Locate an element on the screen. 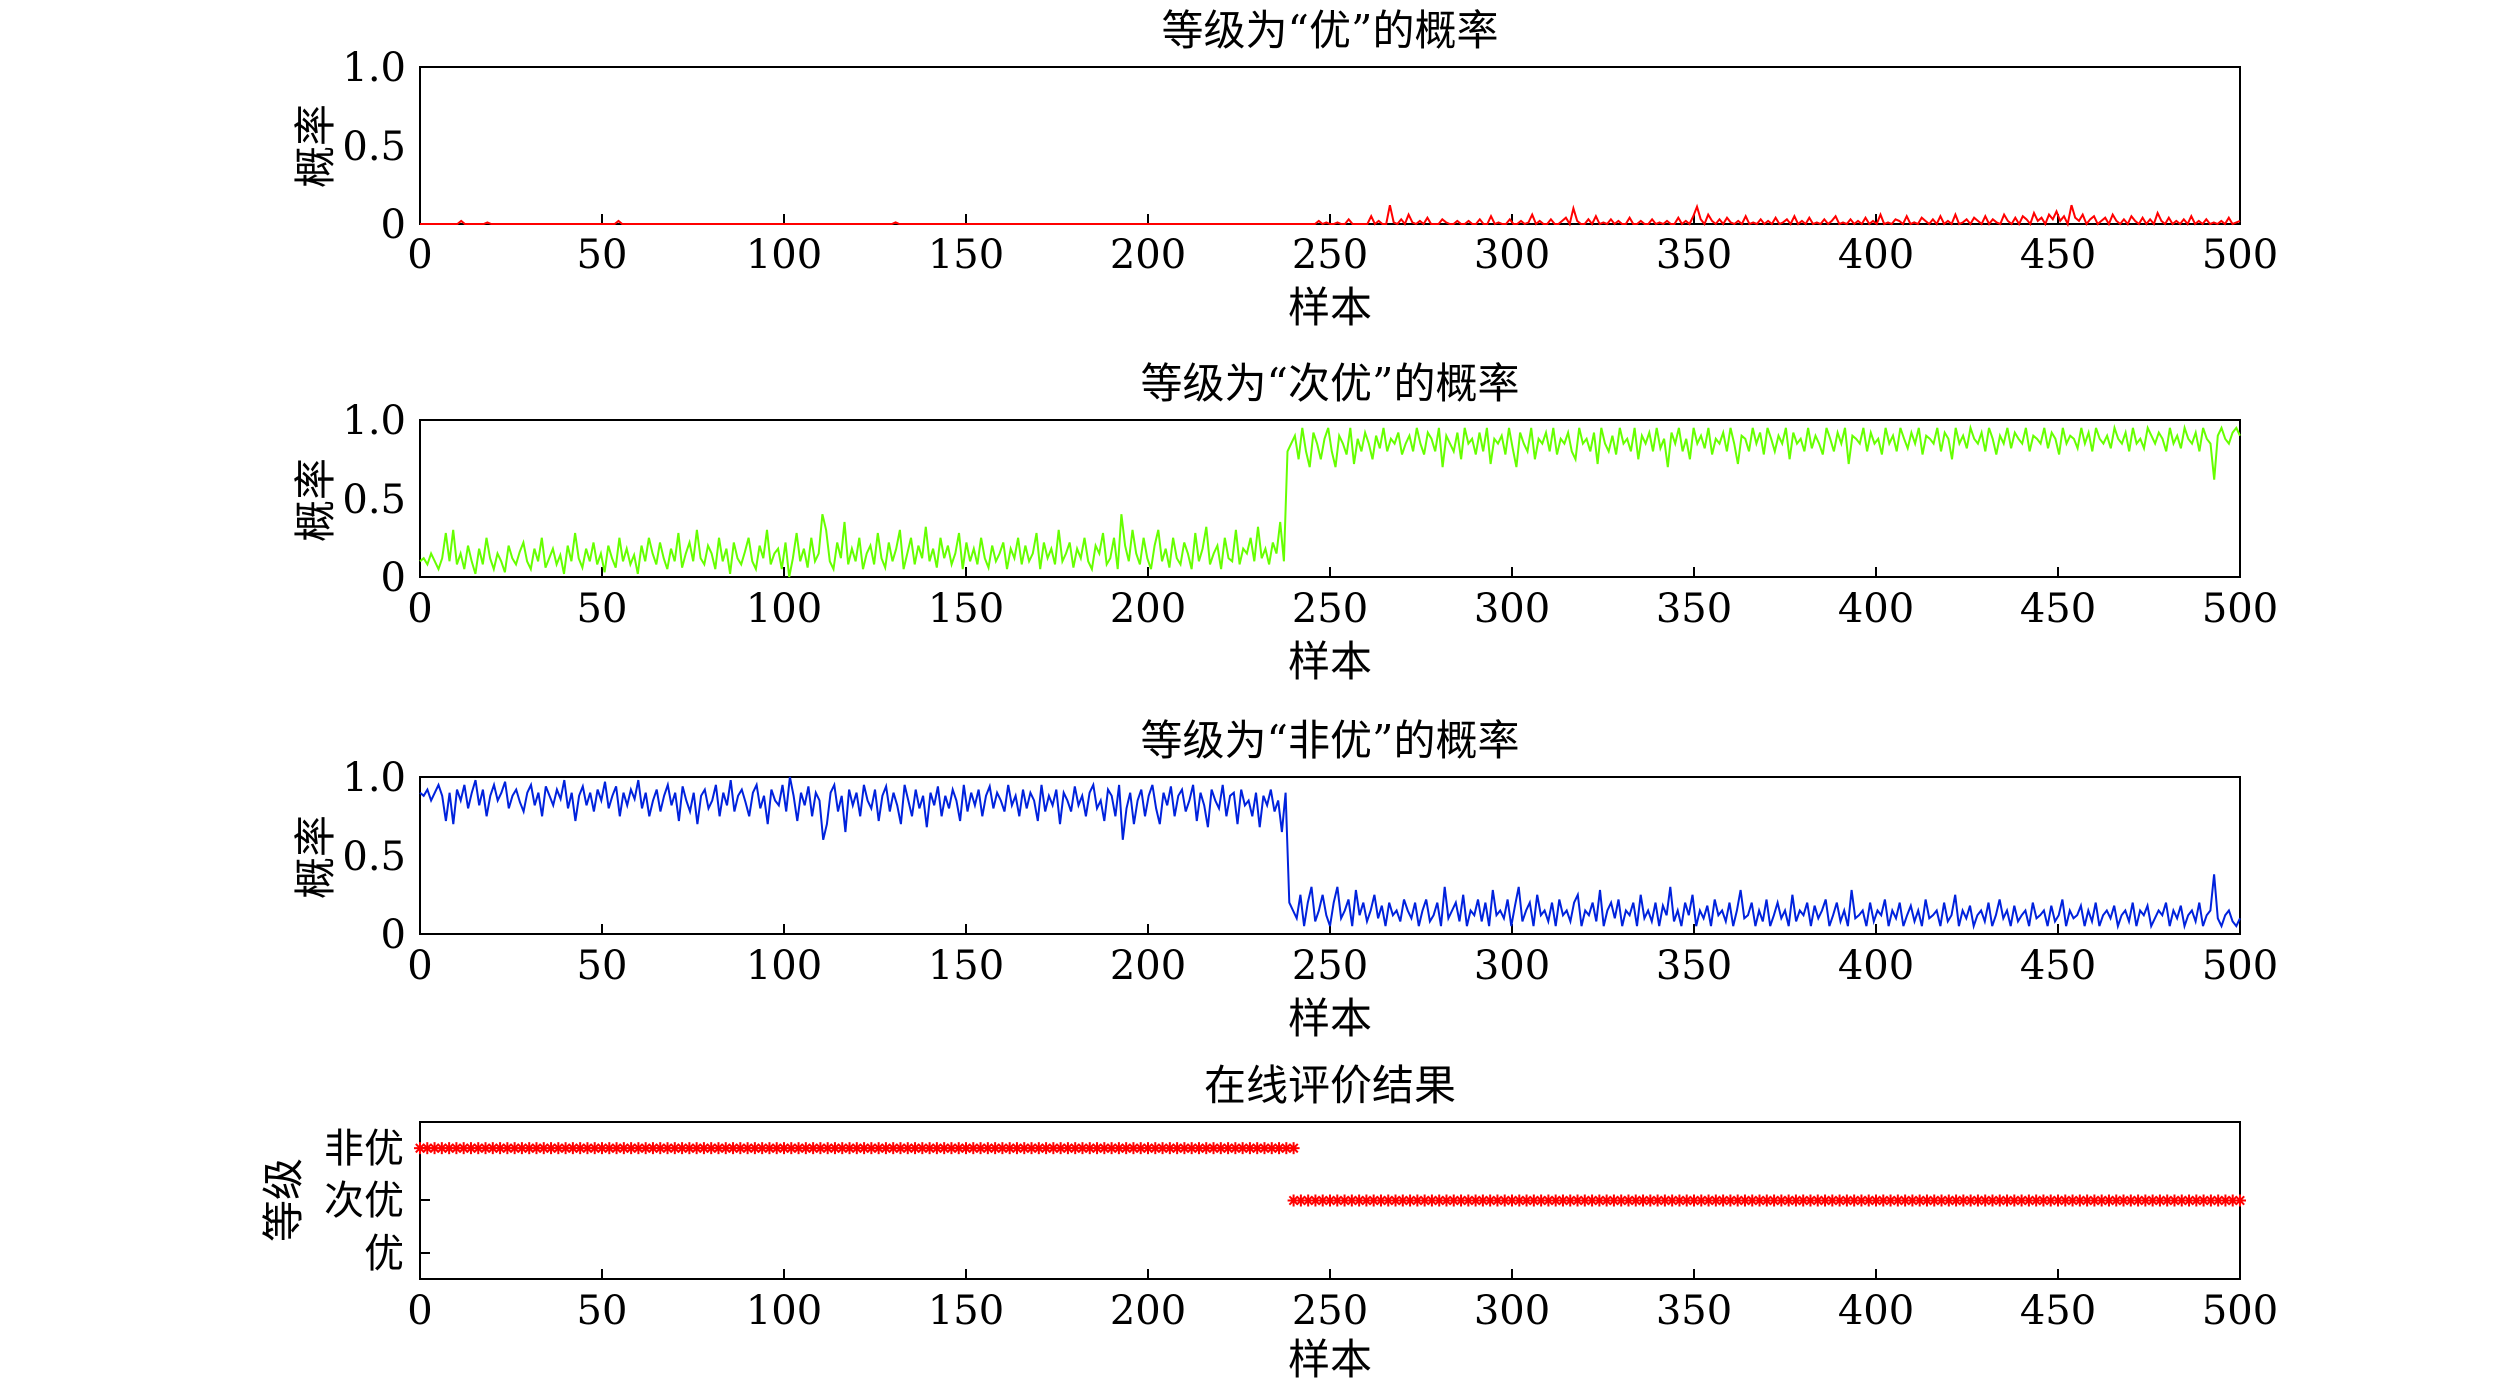  panel-1-yticks: 1.0 0.5 0 is located at coordinates (374, 146).